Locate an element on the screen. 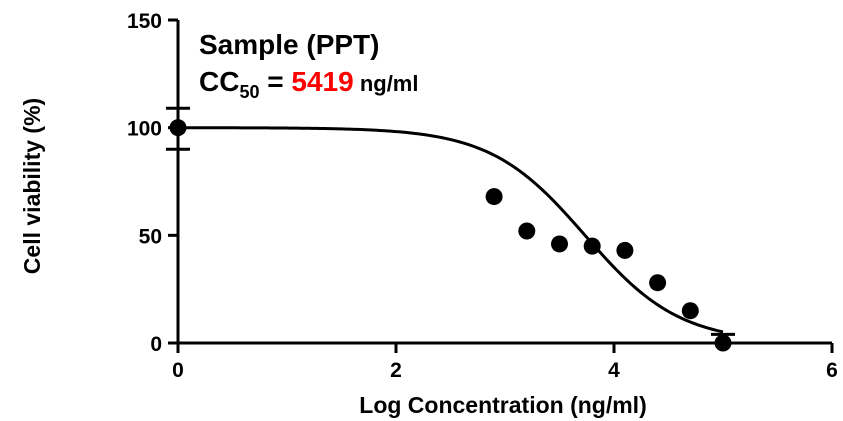 This screenshot has width=843, height=421. cc-equals: = is located at coordinates (275, 81).